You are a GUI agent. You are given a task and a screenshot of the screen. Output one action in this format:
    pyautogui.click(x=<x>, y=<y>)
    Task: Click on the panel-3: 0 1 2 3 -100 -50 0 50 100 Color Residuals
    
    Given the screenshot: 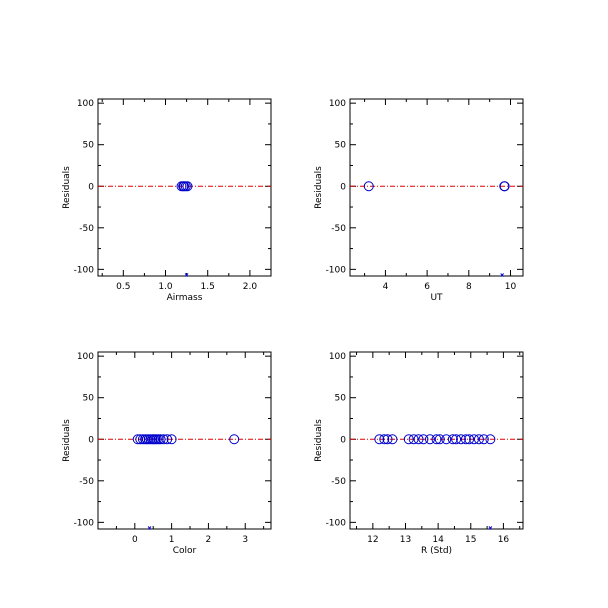 What is the action you would take?
    pyautogui.click(x=167, y=453)
    